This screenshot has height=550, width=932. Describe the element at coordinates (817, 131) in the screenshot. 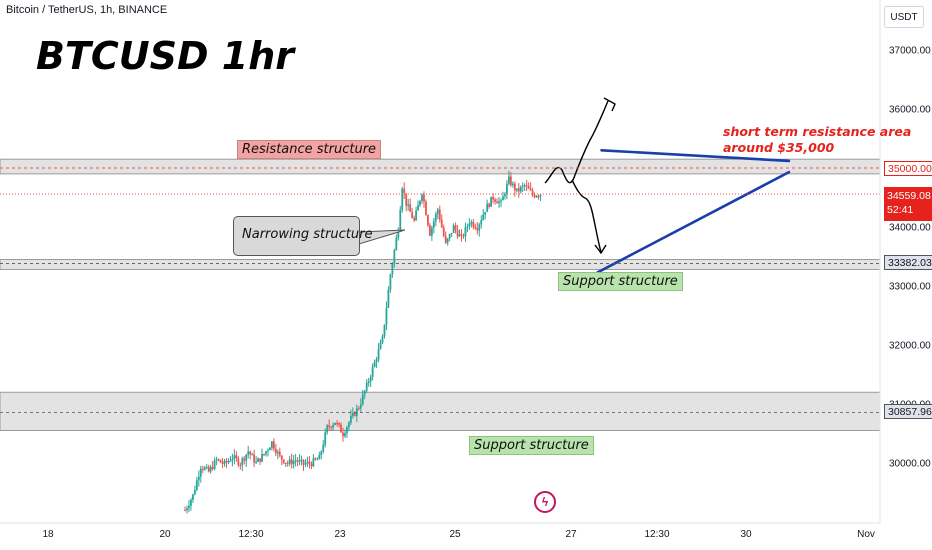

I see `resistance-note-line1: short term resistance area` at that location.